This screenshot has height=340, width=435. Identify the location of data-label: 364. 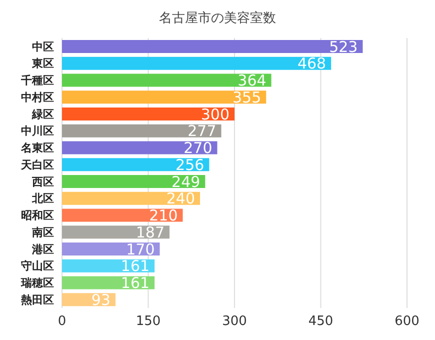
(252, 81).